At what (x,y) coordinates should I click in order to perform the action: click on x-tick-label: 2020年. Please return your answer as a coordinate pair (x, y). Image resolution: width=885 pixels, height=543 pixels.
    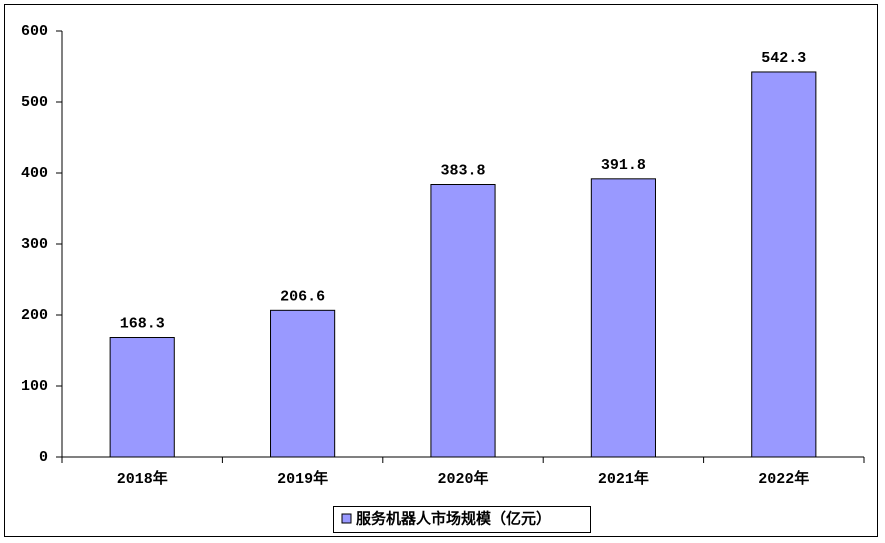
    Looking at the image, I should click on (462, 478).